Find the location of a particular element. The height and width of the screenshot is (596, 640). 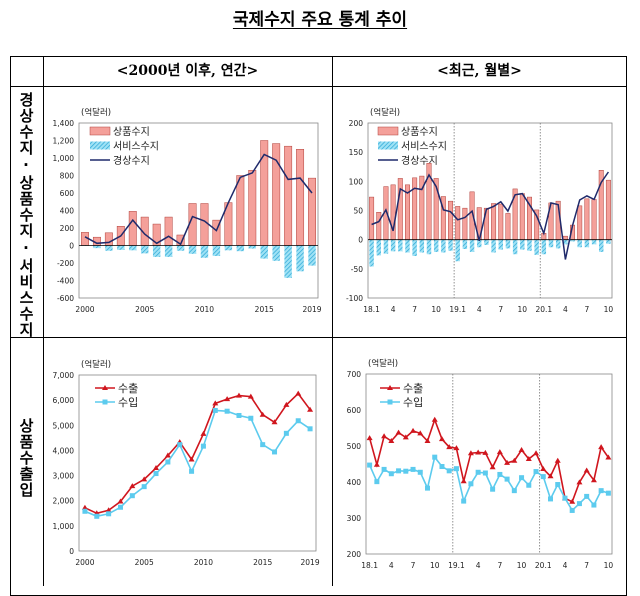

y-tick-label: 700 is located at coordinates (354, 374).